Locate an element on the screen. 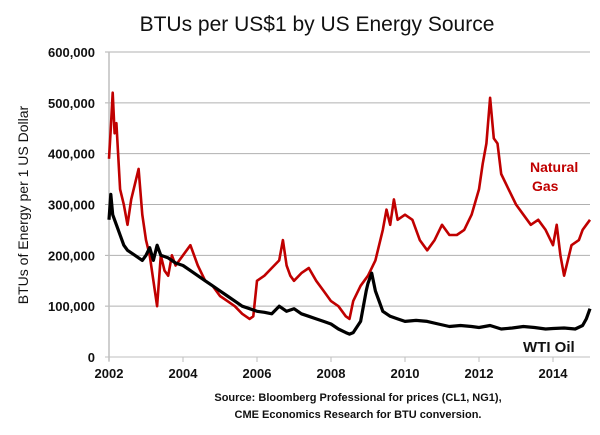 Image resolution: width=600 pixels, height=435 pixels. y-tick-label: 200,000 is located at coordinates (71, 255).